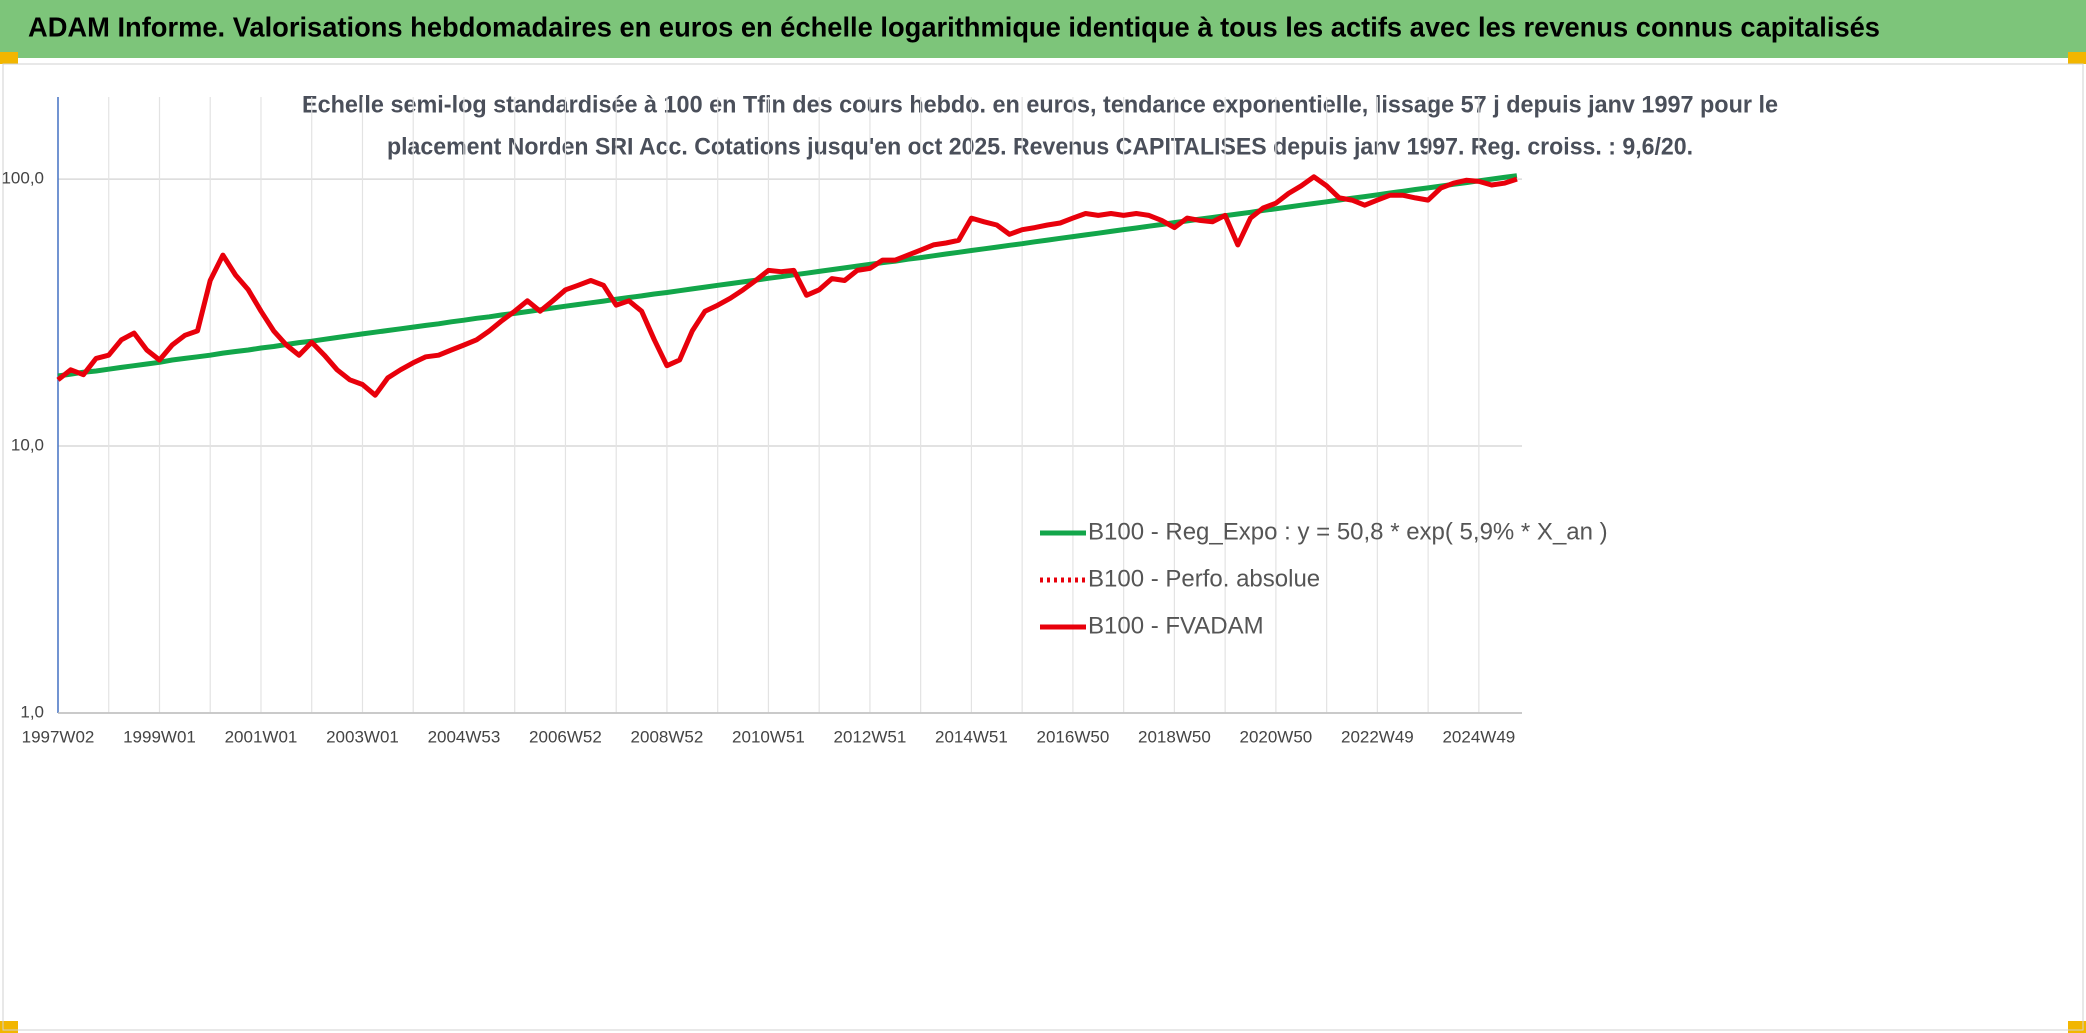  What do you see at coordinates (159, 736) in the screenshot?
I see `x-tick-label: 1999W01` at bounding box center [159, 736].